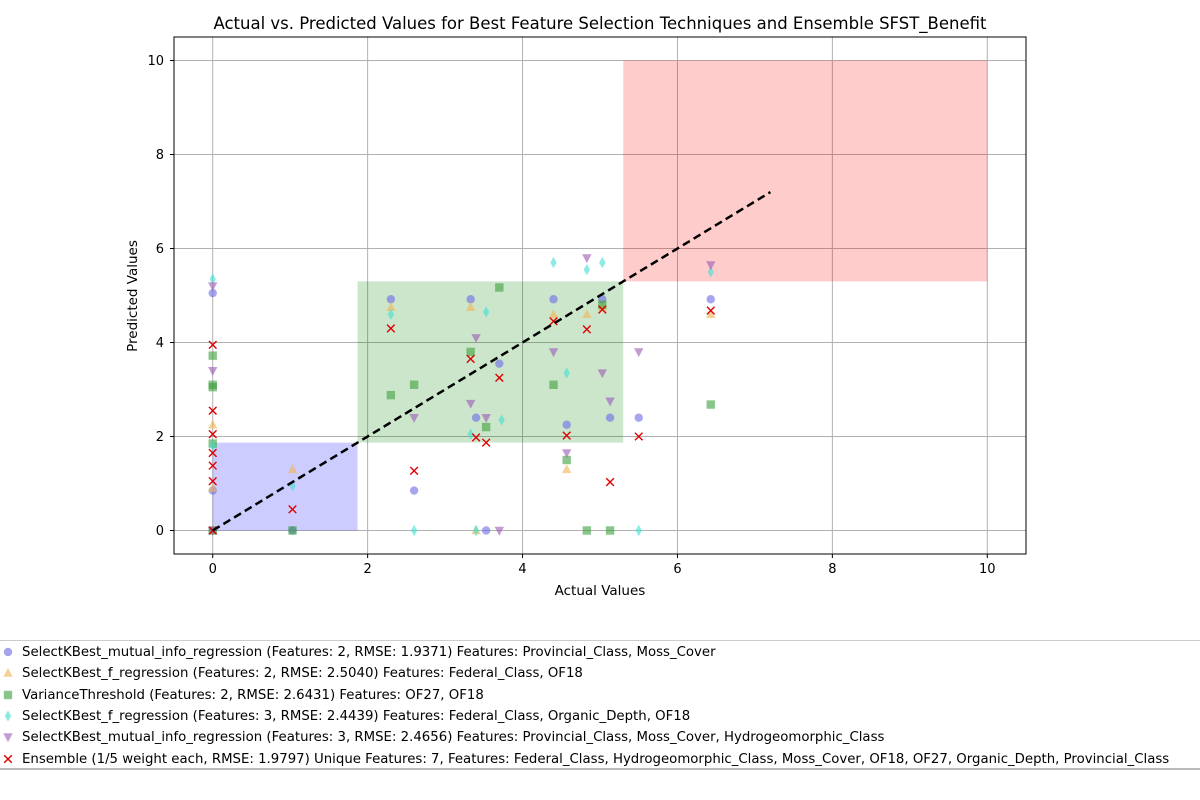 Image resolution: width=1200 pixels, height=800 pixels. I want to click on y-tick-label: 4, so click(160, 343).